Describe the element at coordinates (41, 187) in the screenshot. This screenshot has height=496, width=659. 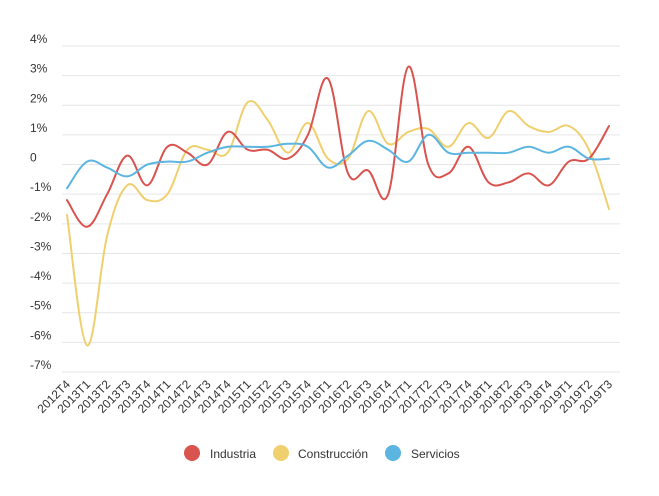
I see `y-tick-label: -1%` at that location.